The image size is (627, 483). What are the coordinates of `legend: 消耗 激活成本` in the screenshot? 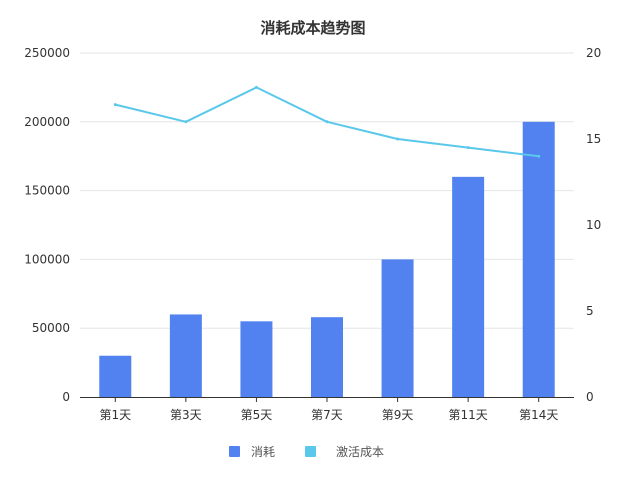 It's located at (306, 452).